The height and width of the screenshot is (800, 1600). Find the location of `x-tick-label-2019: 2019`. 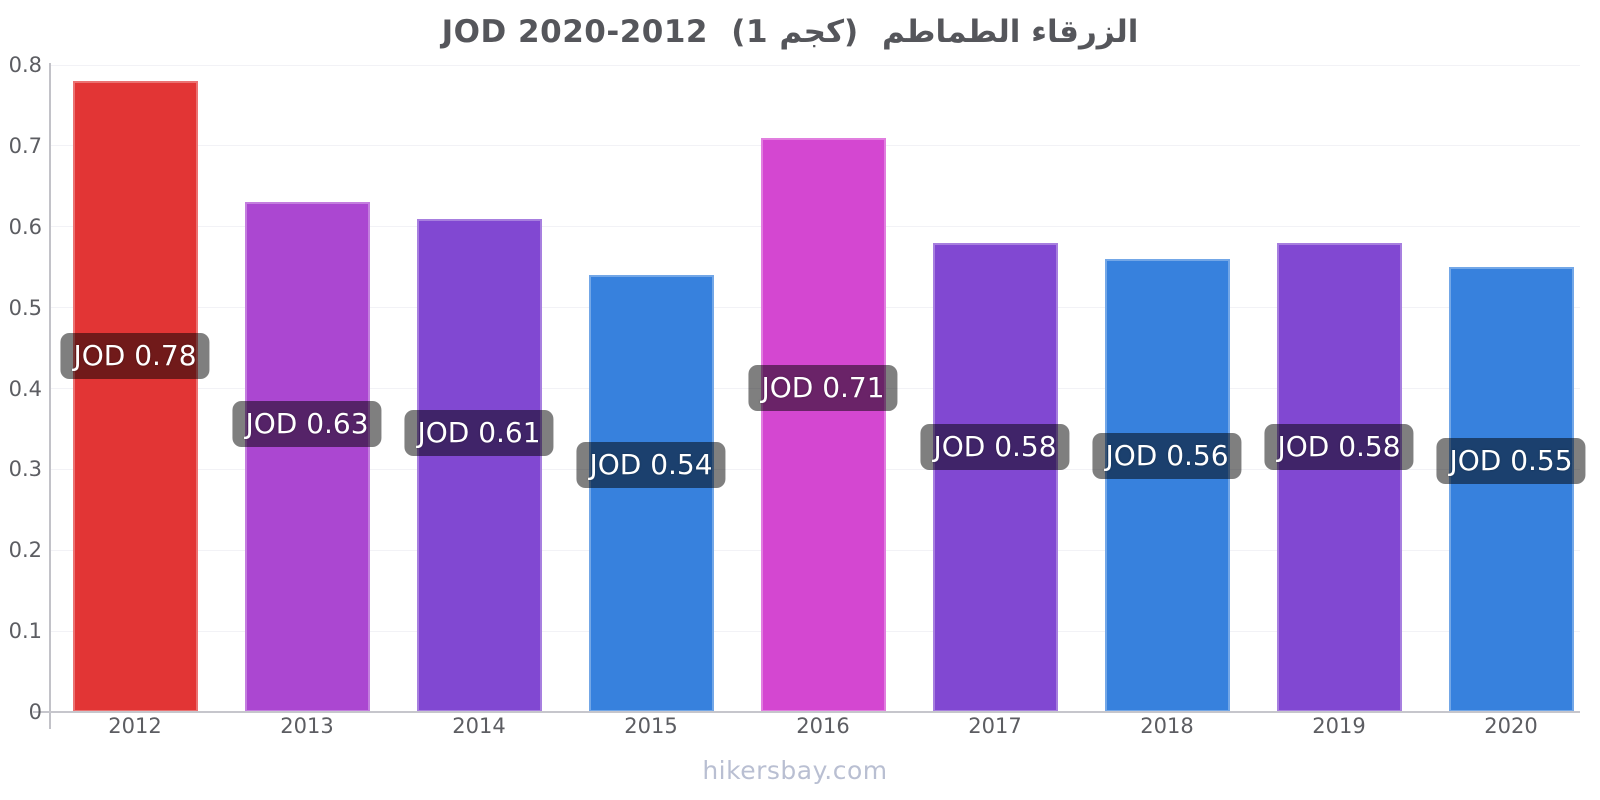

x-tick-label-2019: 2019 is located at coordinates (1339, 726).